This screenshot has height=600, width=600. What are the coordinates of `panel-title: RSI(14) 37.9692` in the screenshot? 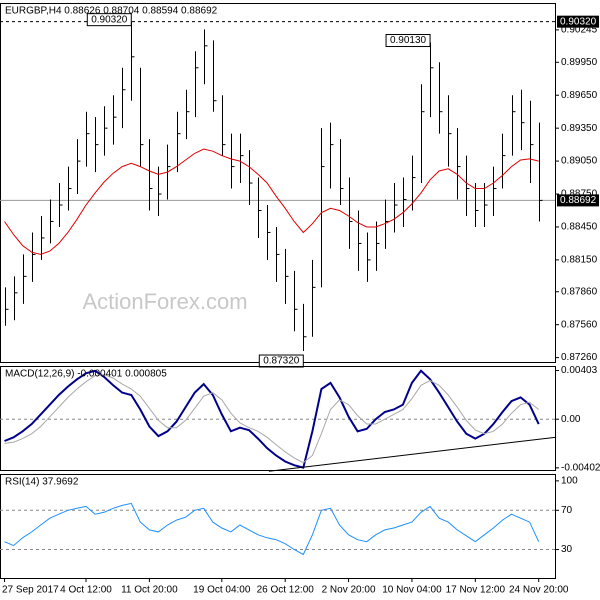 It's located at (42, 482).